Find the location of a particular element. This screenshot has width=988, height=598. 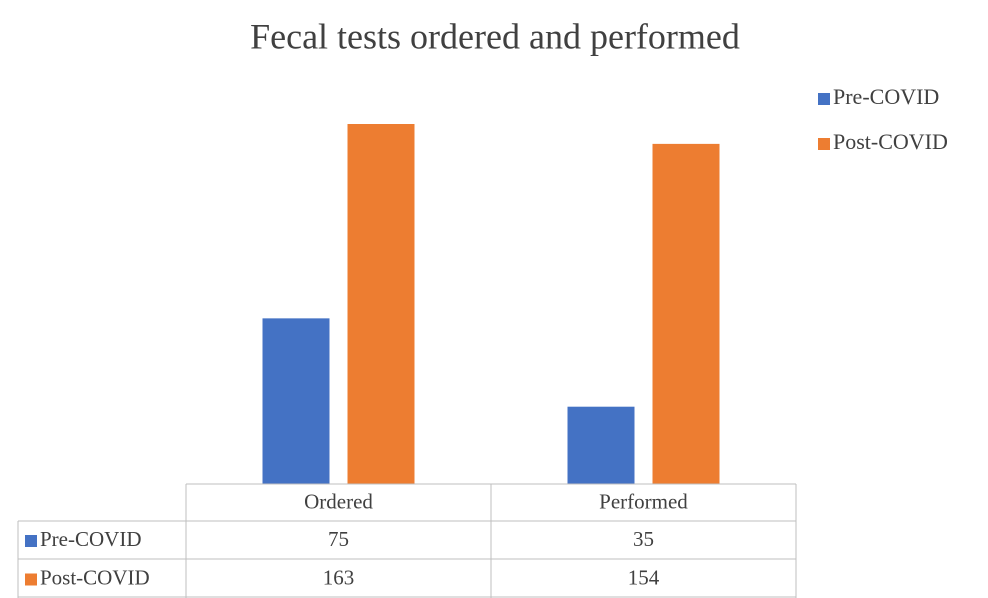

table-value: 163 is located at coordinates (339, 577).